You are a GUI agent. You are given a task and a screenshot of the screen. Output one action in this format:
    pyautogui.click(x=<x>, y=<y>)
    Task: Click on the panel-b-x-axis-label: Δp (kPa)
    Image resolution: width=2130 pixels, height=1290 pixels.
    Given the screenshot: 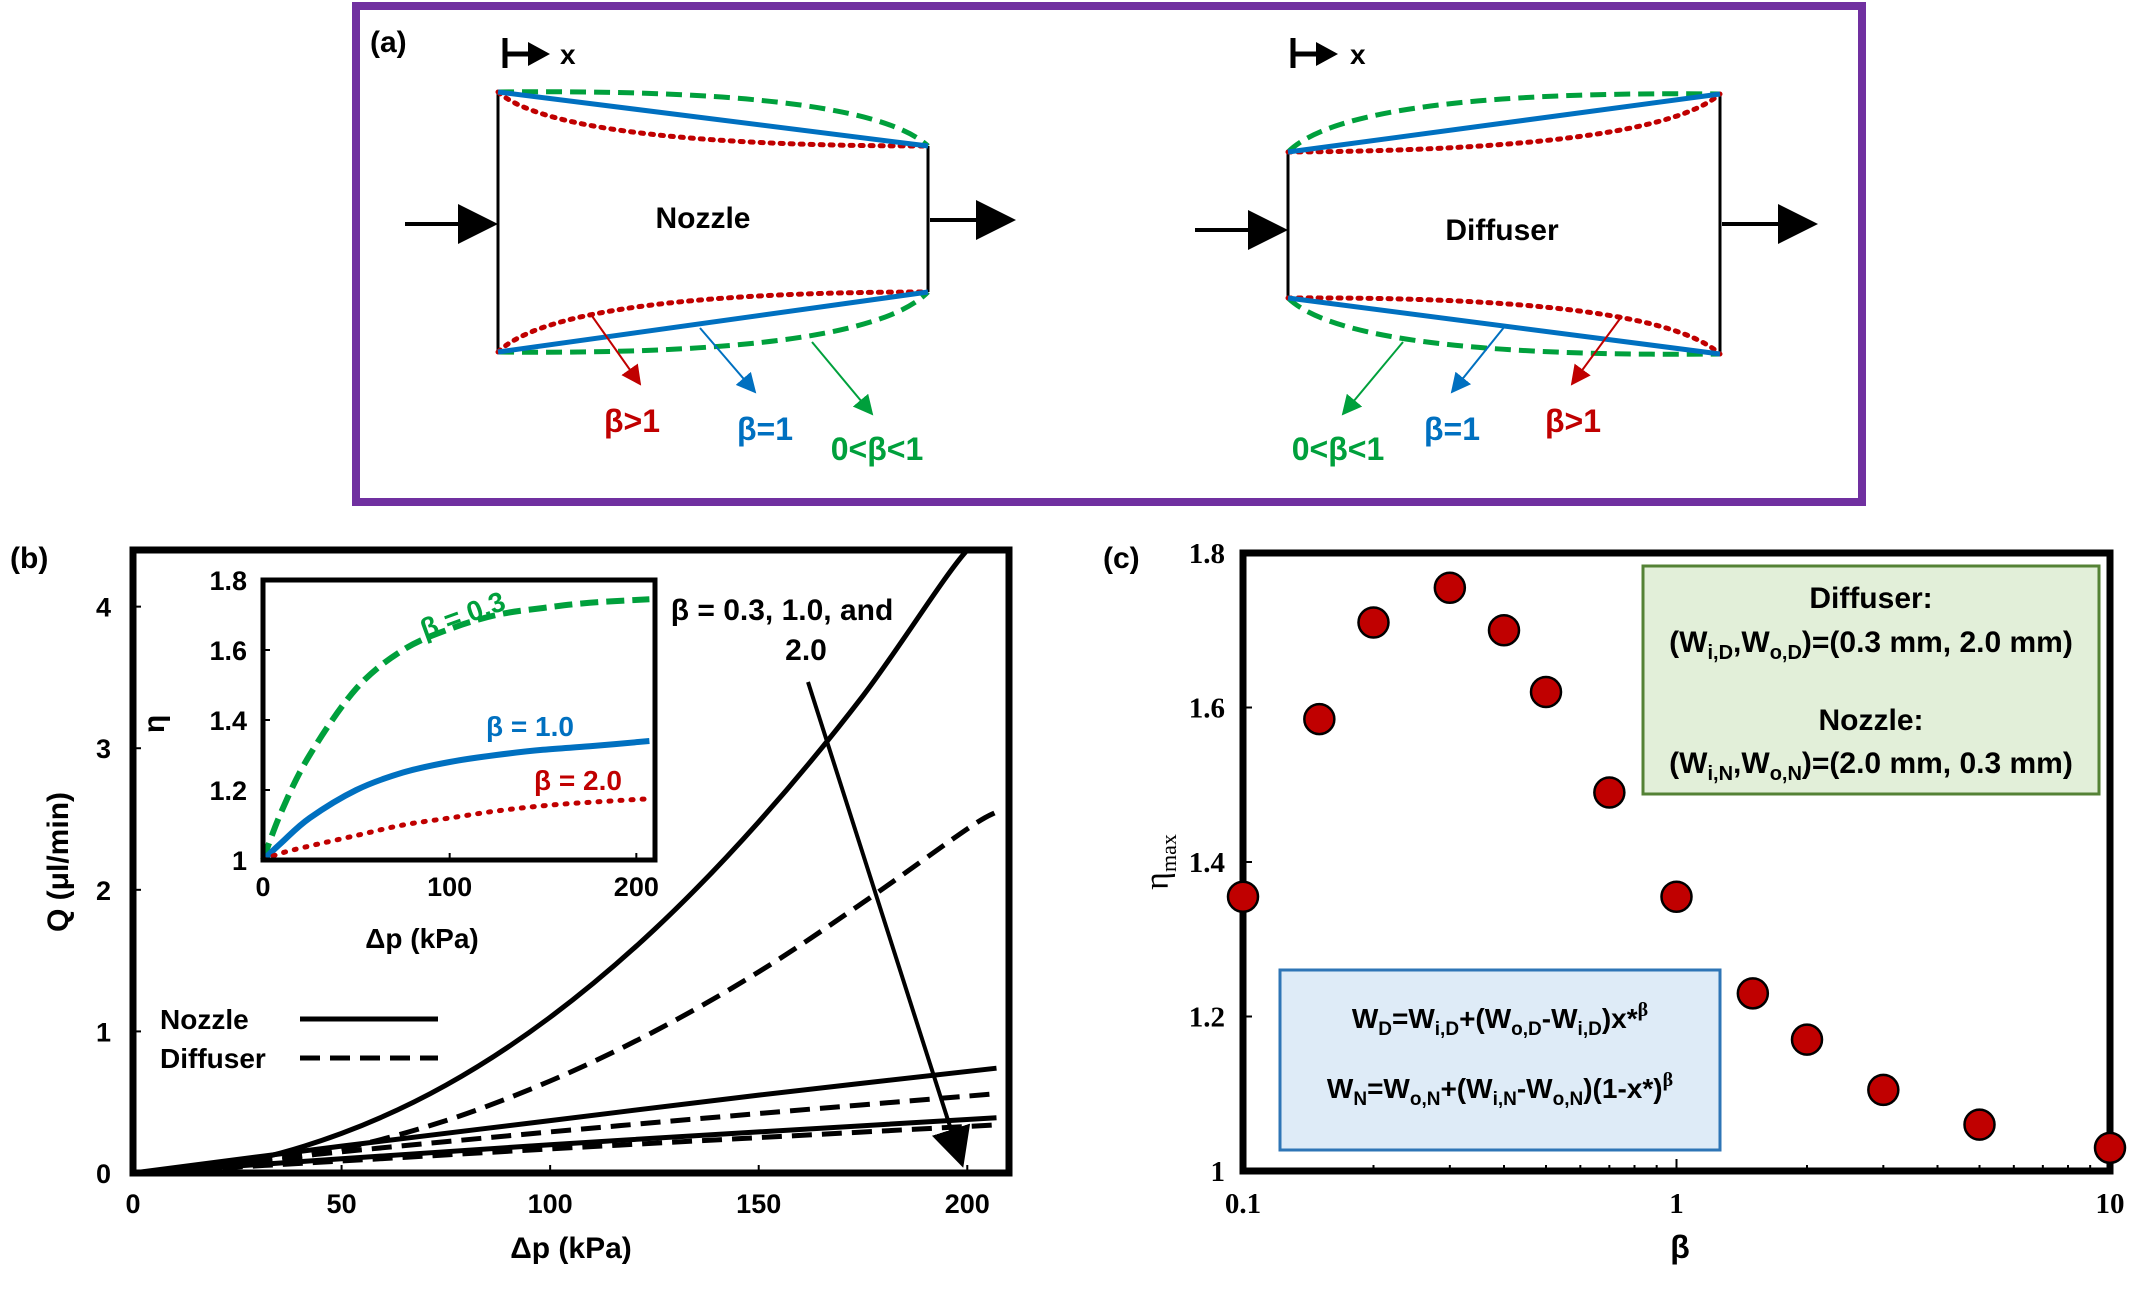 What is the action you would take?
    pyautogui.click(x=571, y=1248)
    